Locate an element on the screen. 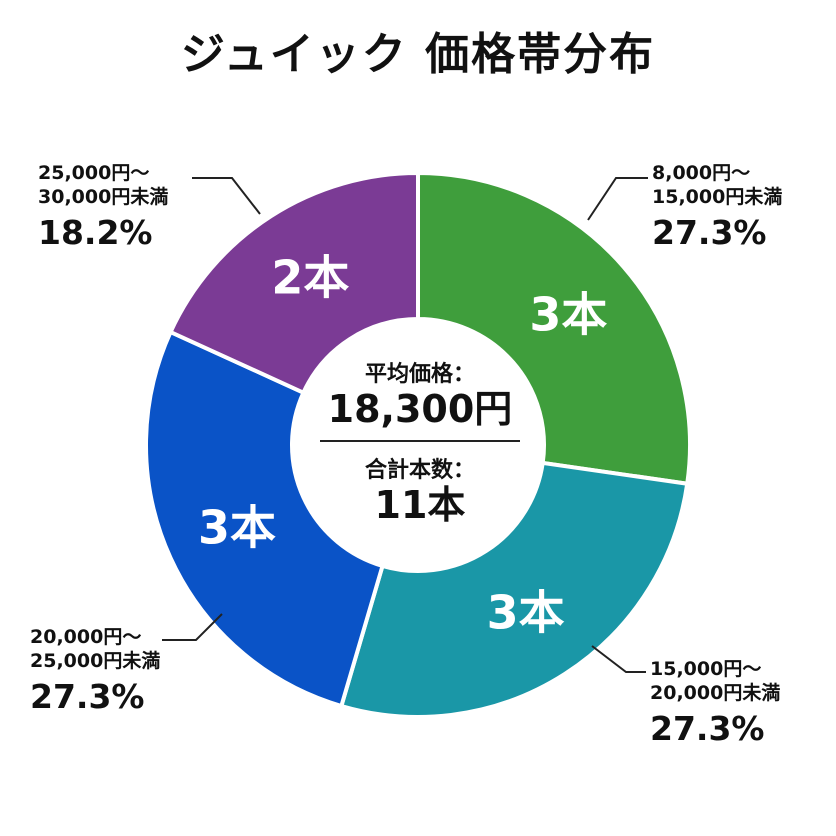  center-summary: 平均価格： 18,300円 合計本数： 11本 is located at coordinates (420, 441).